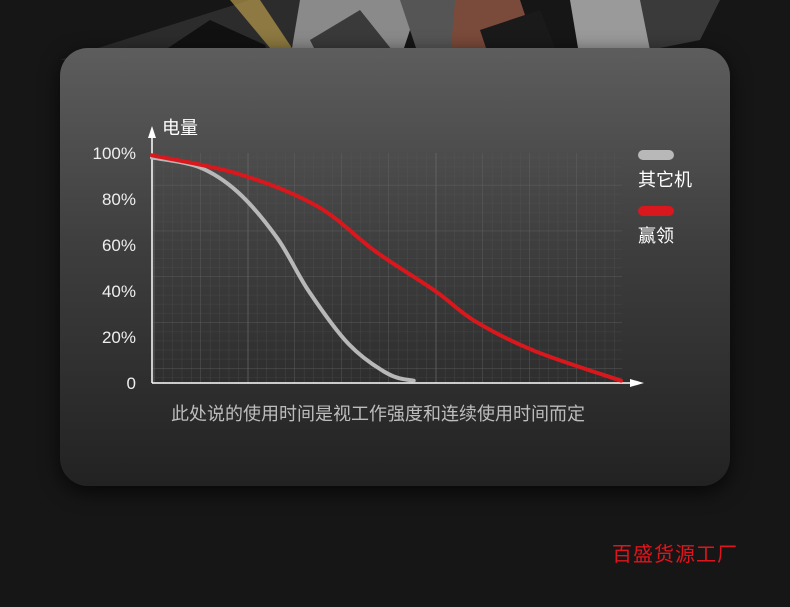  I want to click on y-tick-label: 60%, so click(119, 245).